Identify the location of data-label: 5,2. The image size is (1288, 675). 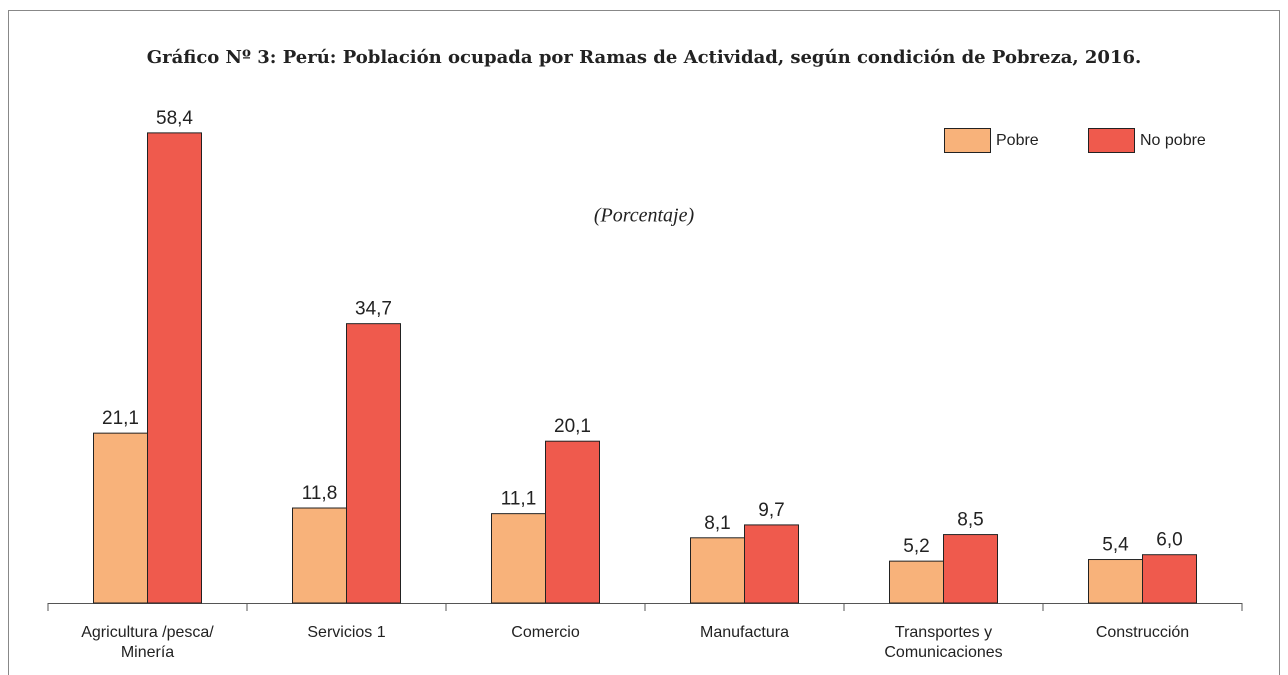
(916, 546).